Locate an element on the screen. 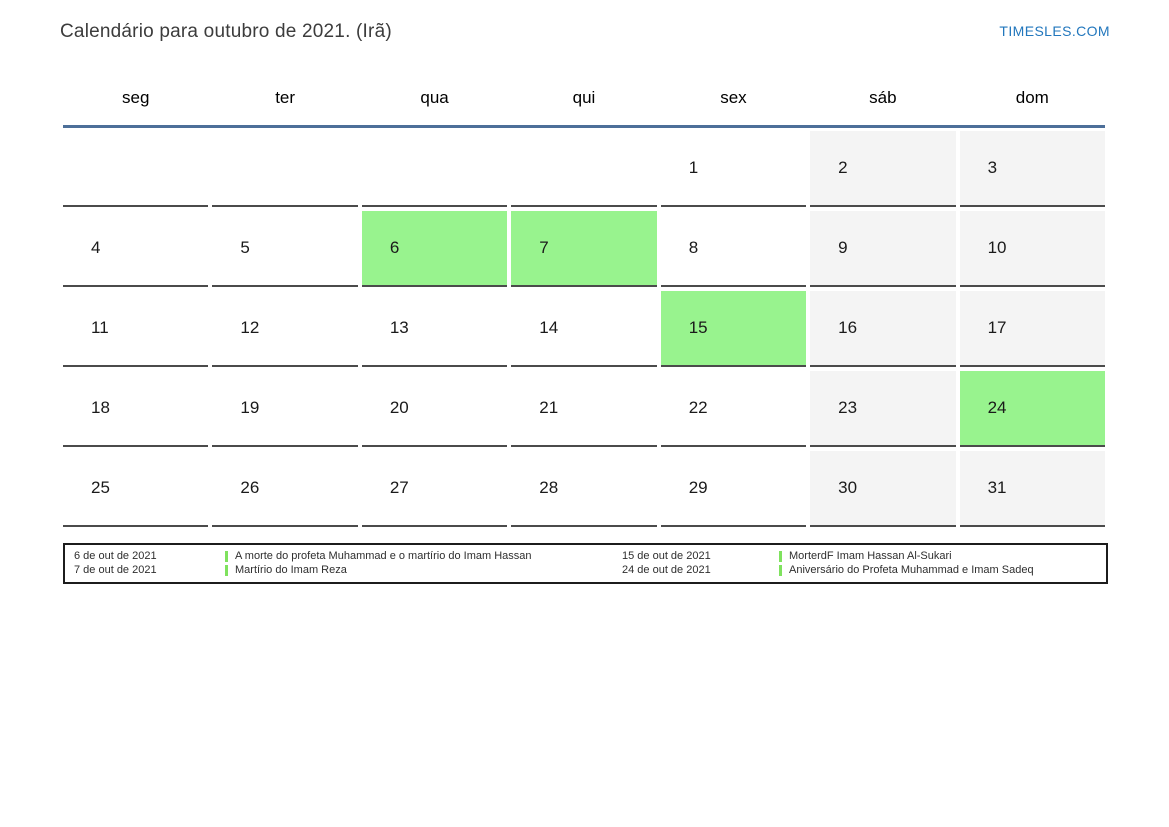  day-cell: 5 is located at coordinates (285, 249).